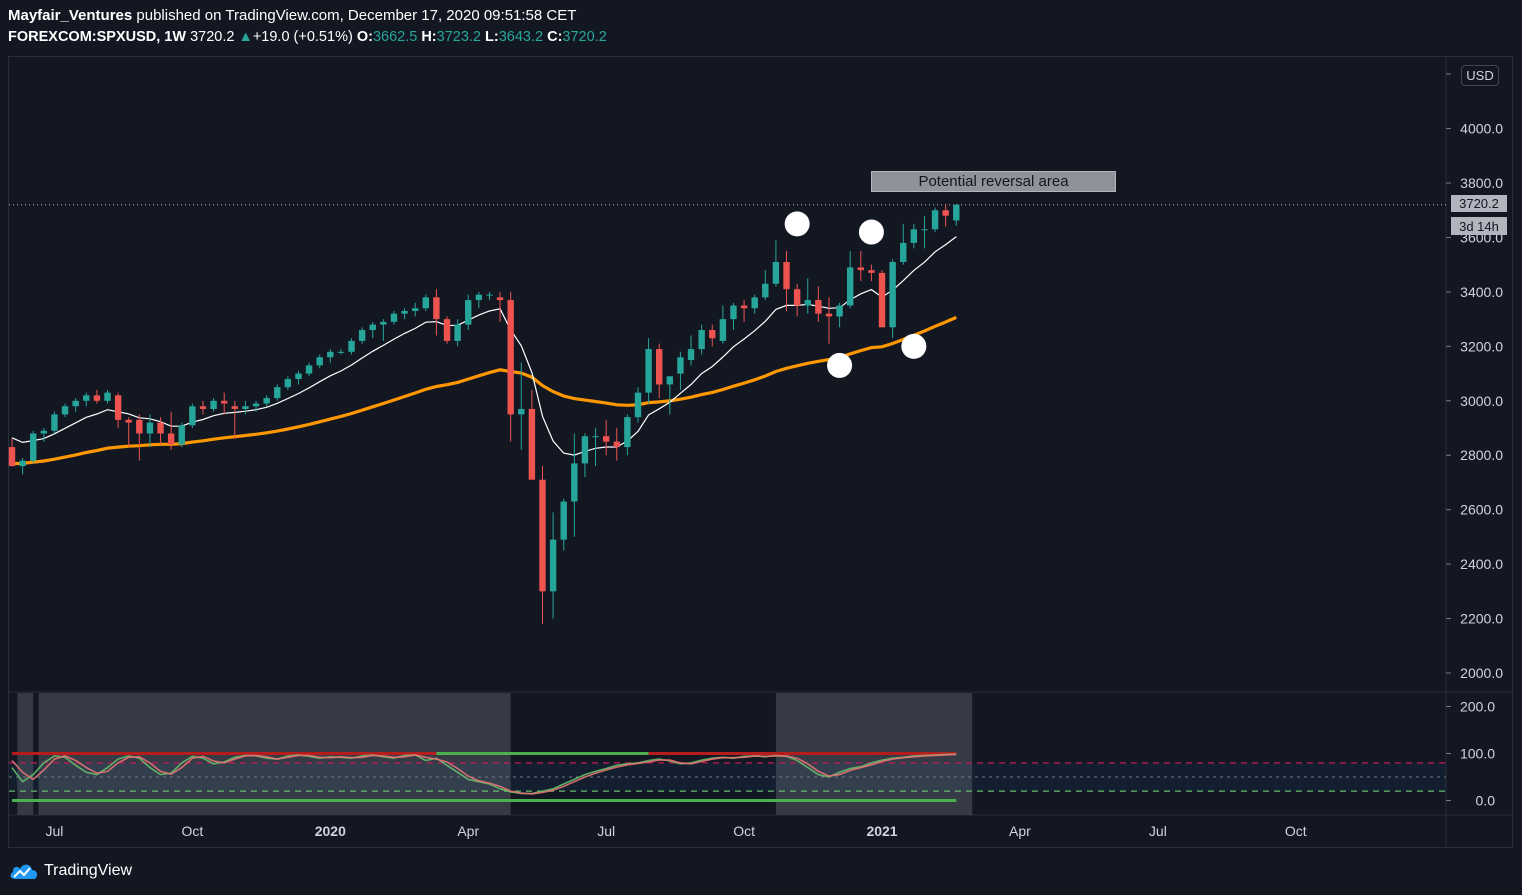  What do you see at coordinates (458, 37) in the screenshot?
I see `high-value: 3723.2` at bounding box center [458, 37].